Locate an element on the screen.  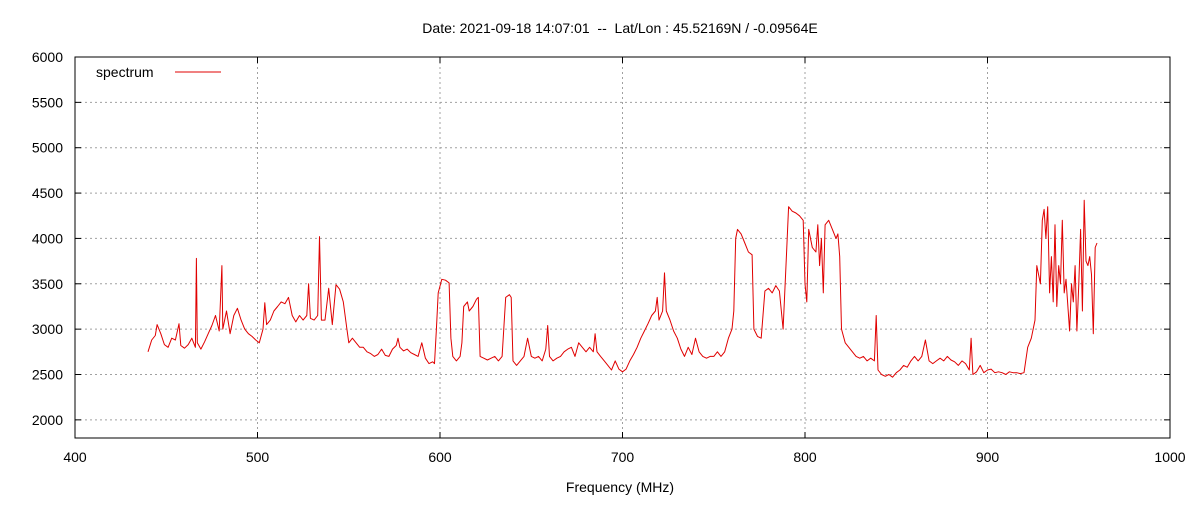
y-tick-label: 3000 is located at coordinates (47, 329).